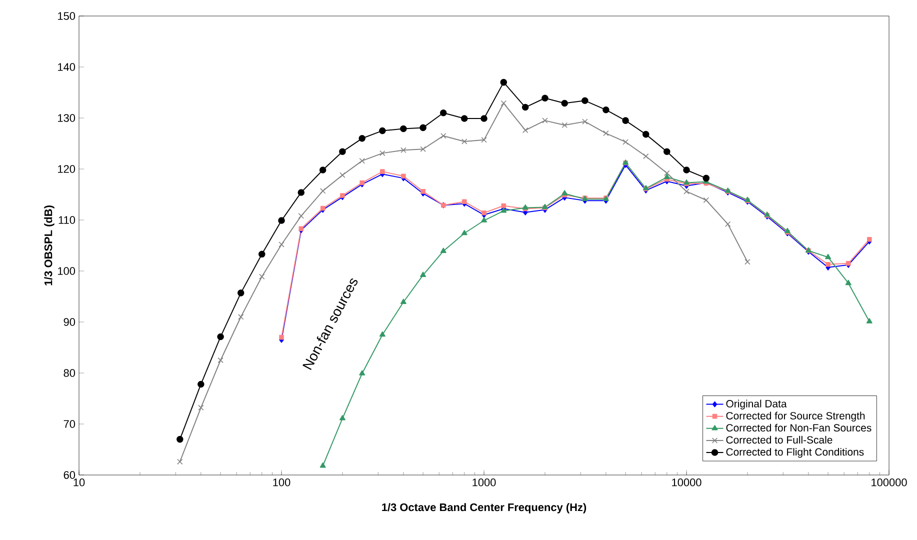 The width and height of the screenshot is (917, 540). What do you see at coordinates (67, 271) in the screenshot?
I see `y-tick-label: 100` at bounding box center [67, 271].